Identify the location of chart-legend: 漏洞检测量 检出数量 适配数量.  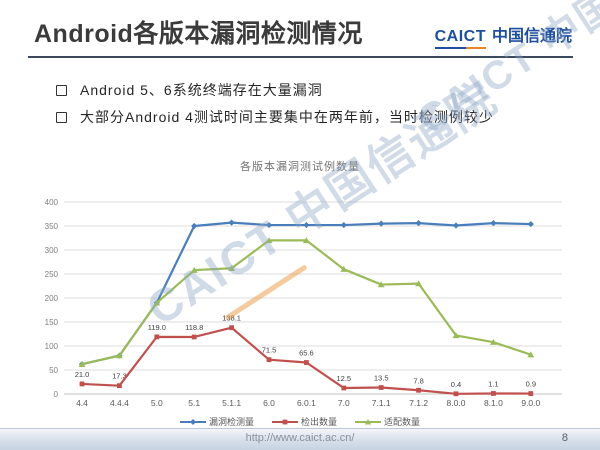
(300, 421).